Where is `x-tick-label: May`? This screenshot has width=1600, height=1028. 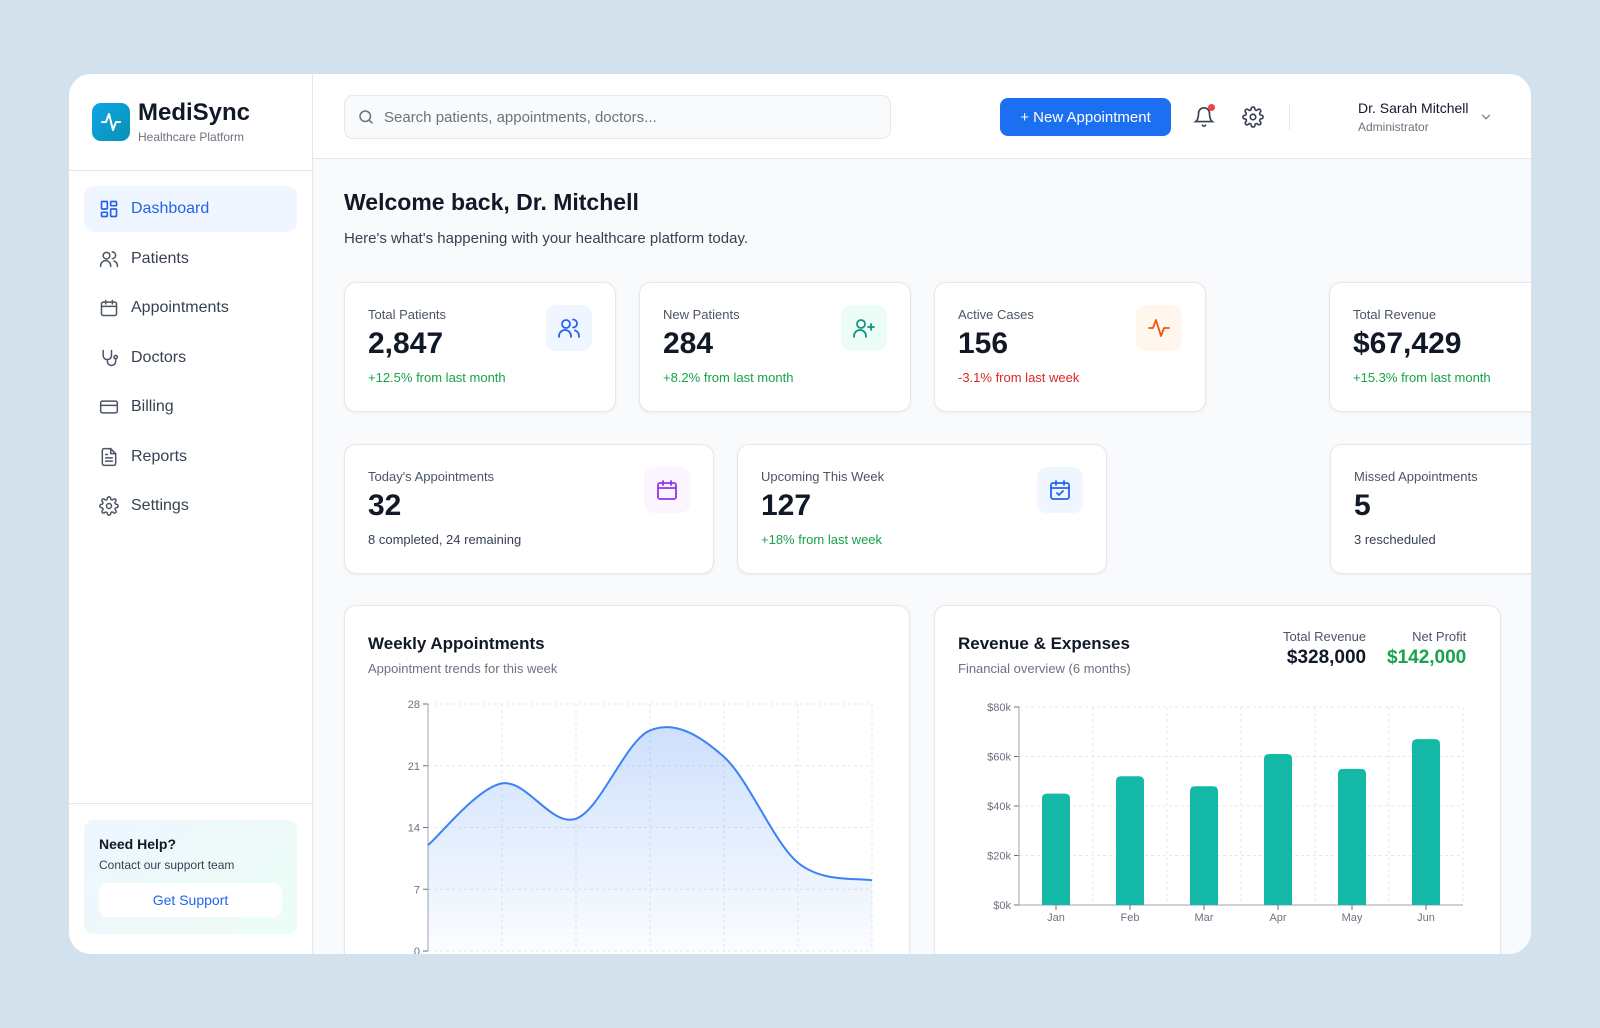 x-tick-label: May is located at coordinates (1352, 918).